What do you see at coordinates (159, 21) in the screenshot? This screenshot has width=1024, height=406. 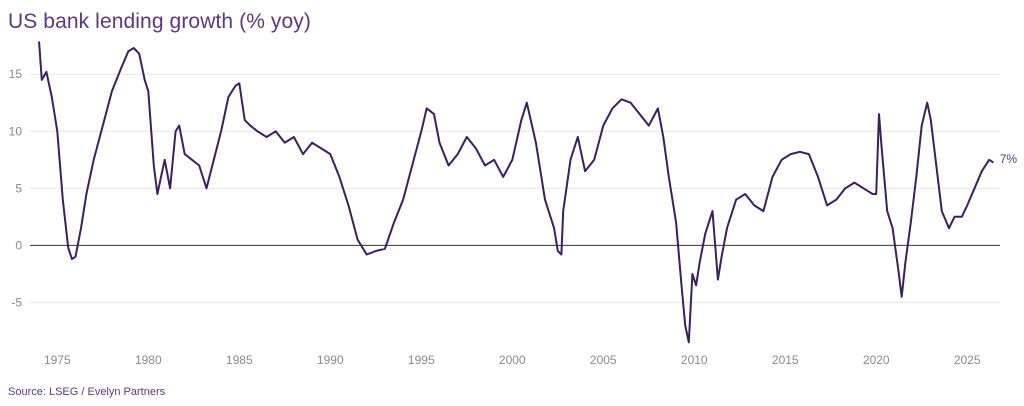 I see `chart-title: US bank lending growth (% yoy)` at bounding box center [159, 21].